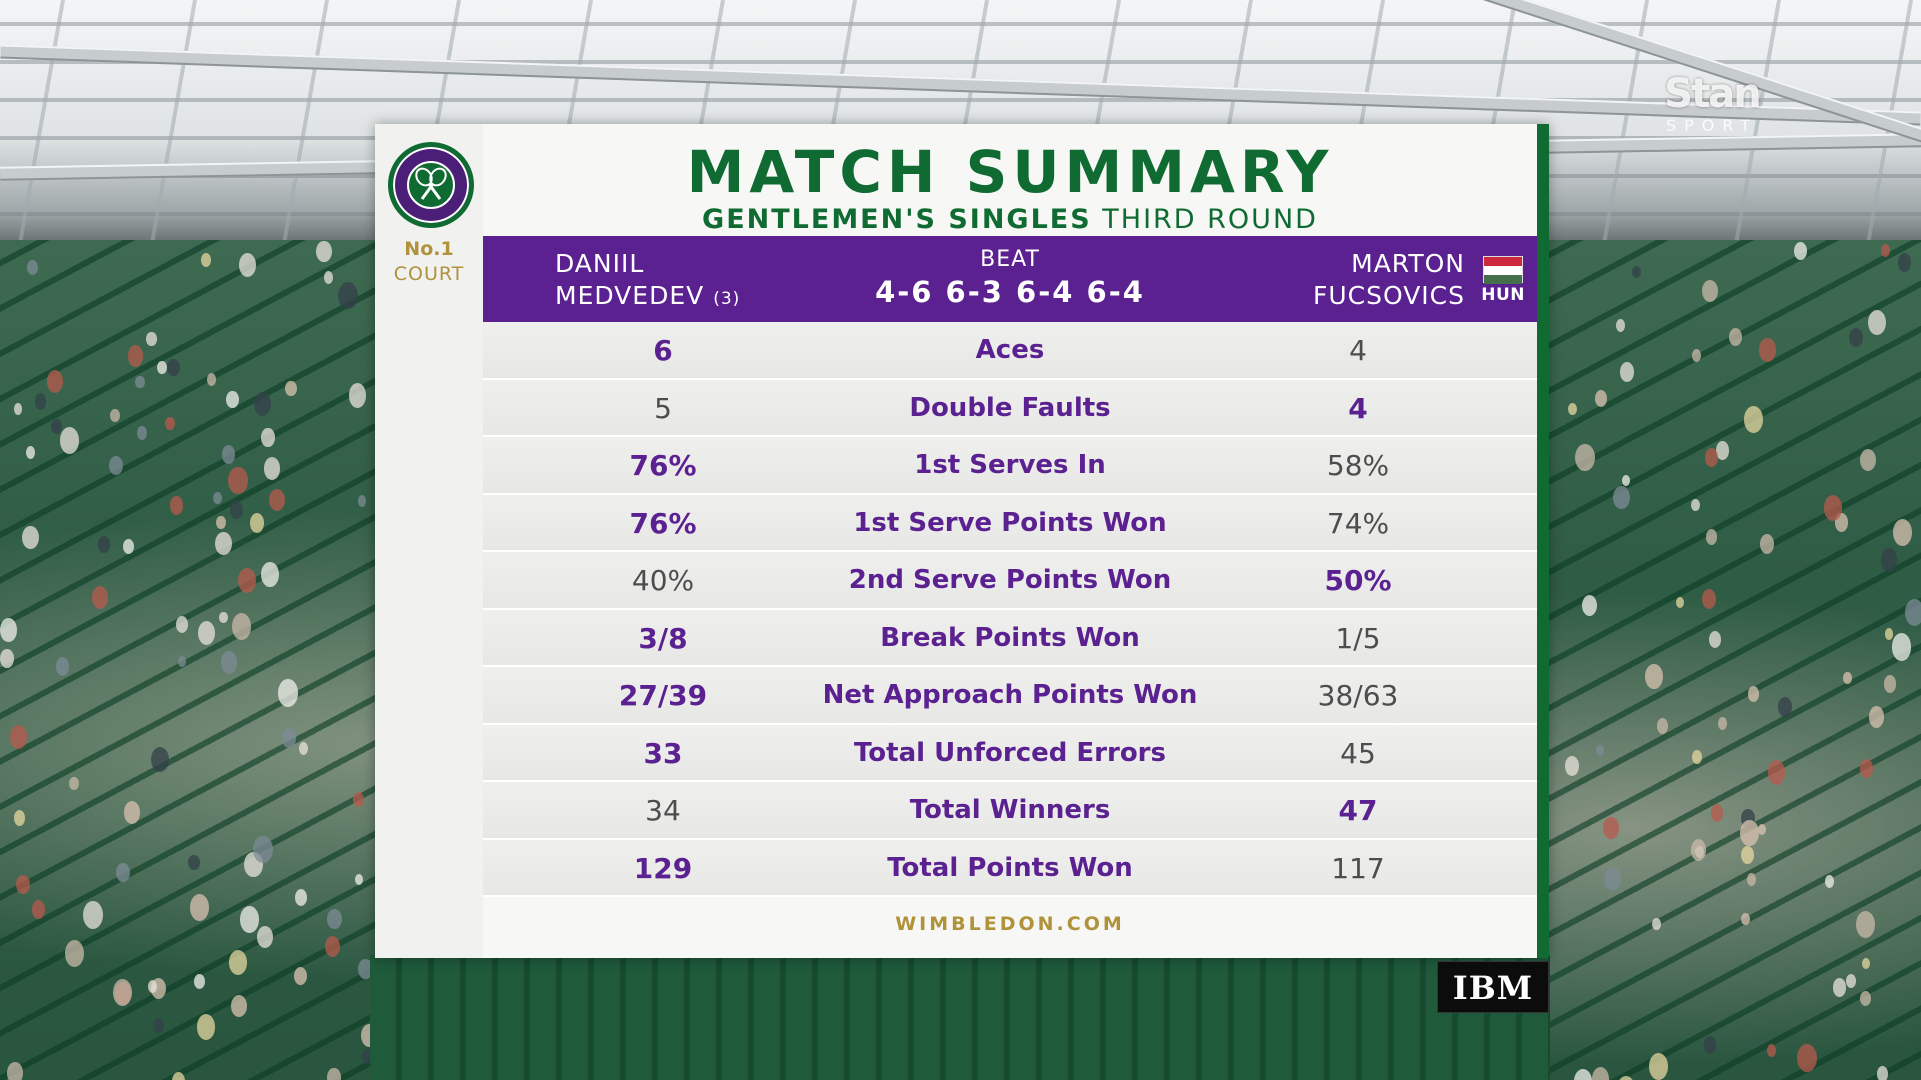 Image resolution: width=1921 pixels, height=1080 pixels. What do you see at coordinates (1010, 408) in the screenshot?
I see `stat-row: 5 Double Faults 4` at bounding box center [1010, 408].